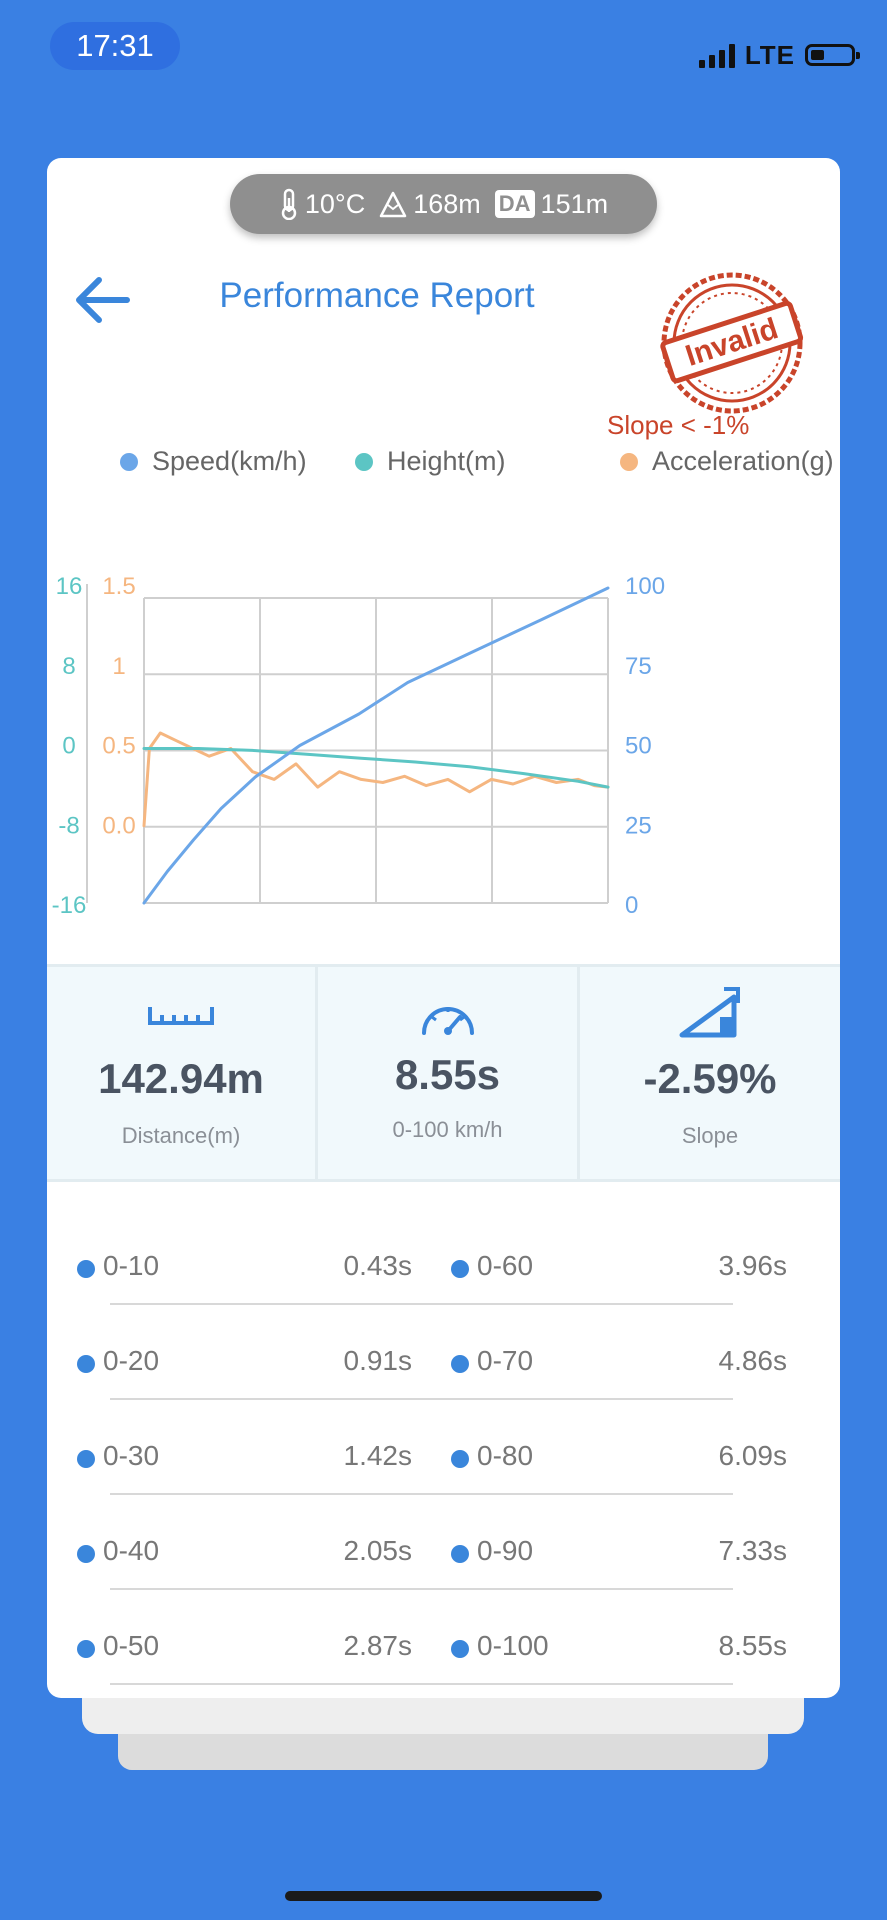  Describe the element at coordinates (505, 1360) in the screenshot. I see `split-range: 0-70` at that location.